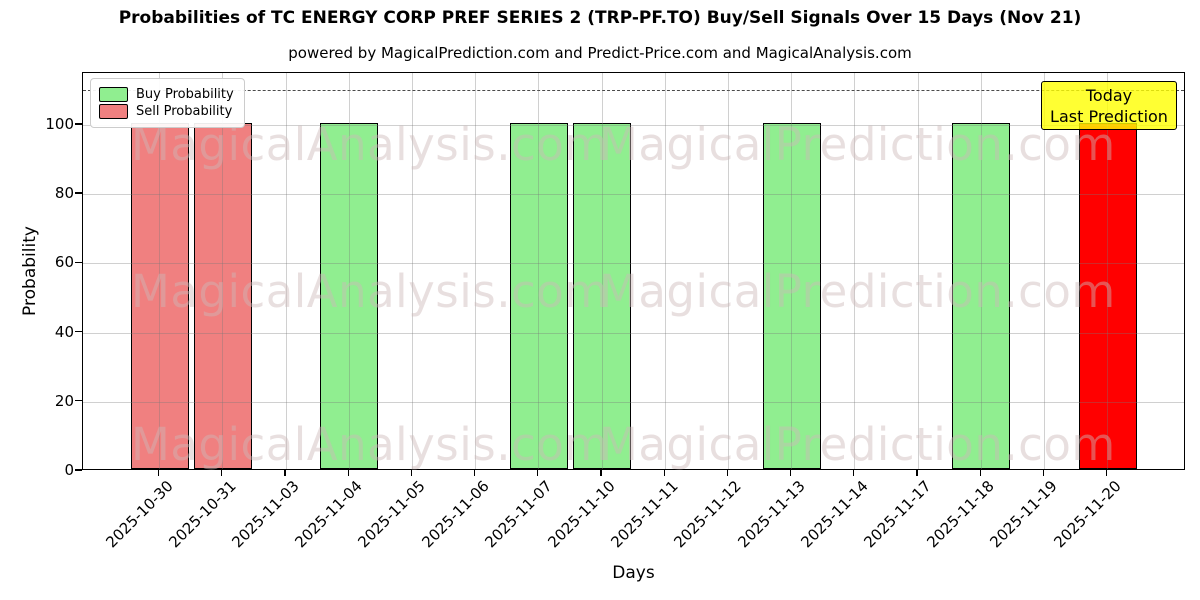  I want to click on ytick-0: 0, so click(69, 470).